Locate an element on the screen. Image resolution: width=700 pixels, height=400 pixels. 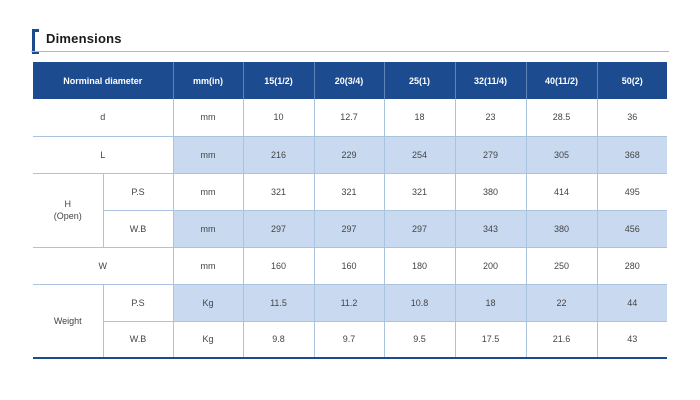
row-label: W is located at coordinates (103, 266).